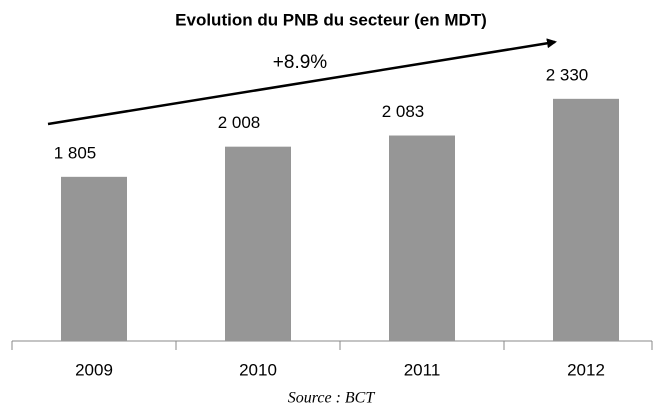  What do you see at coordinates (422, 369) in the screenshot?
I see `x-tick-label: 2011` at bounding box center [422, 369].